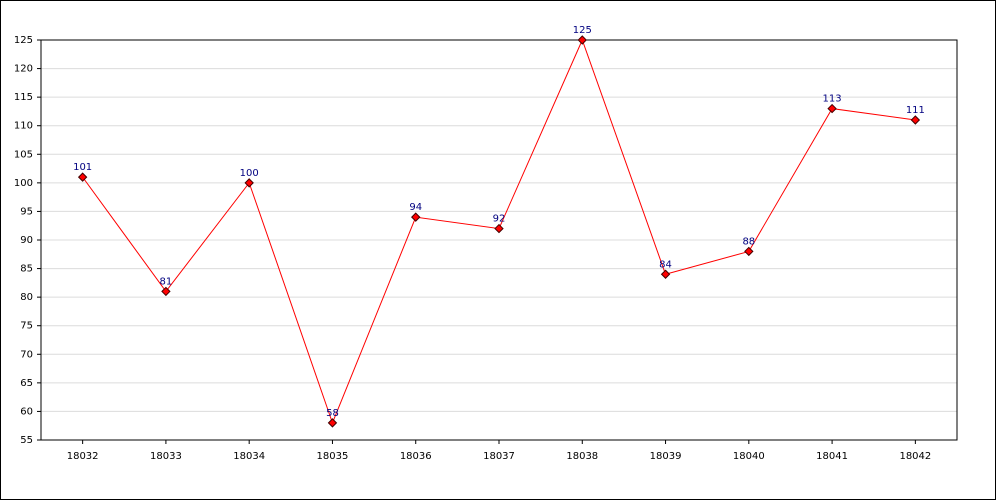 The width and height of the screenshot is (996, 500). Describe the element at coordinates (499, 219) in the screenshot. I see `value-label: 92` at that location.